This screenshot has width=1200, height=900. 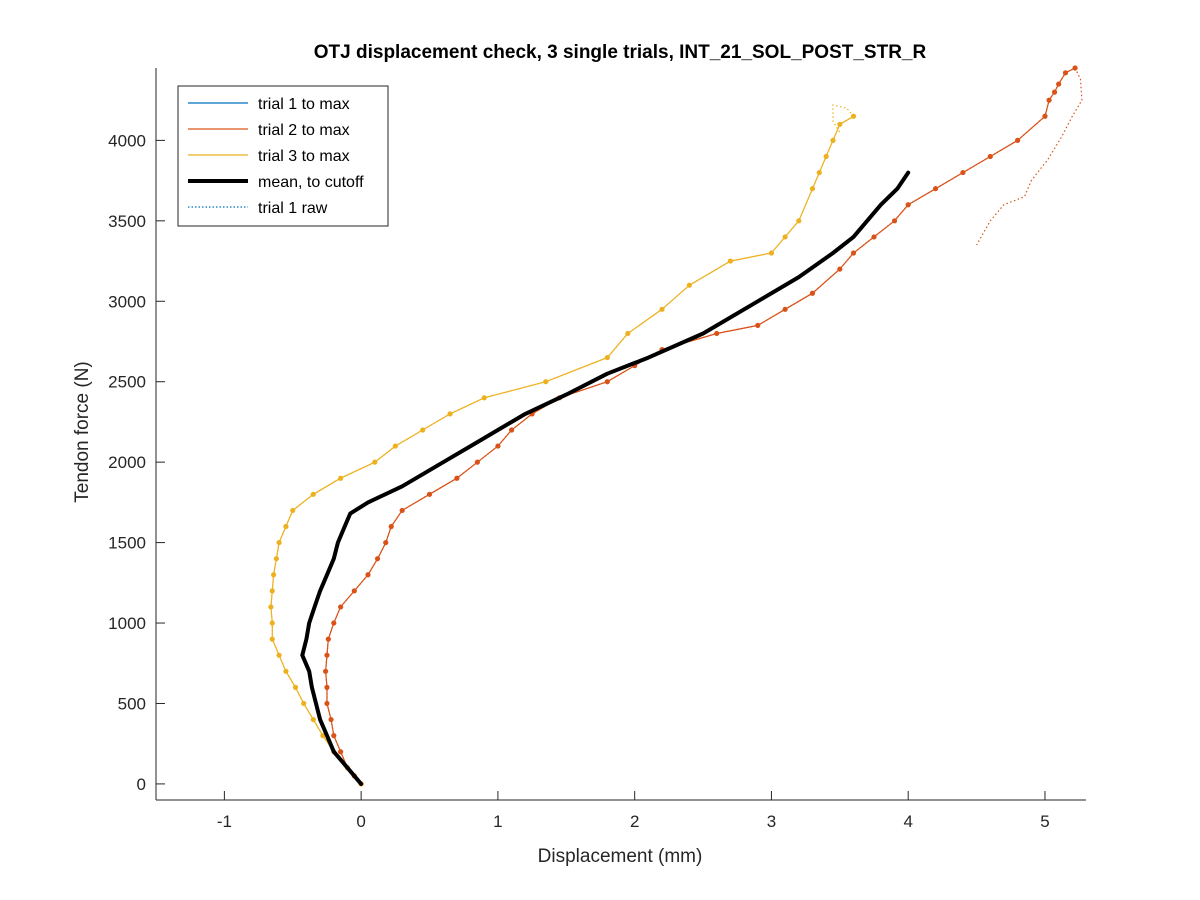 What do you see at coordinates (127, 140) in the screenshot?
I see `y-tick-label: 4000` at bounding box center [127, 140].